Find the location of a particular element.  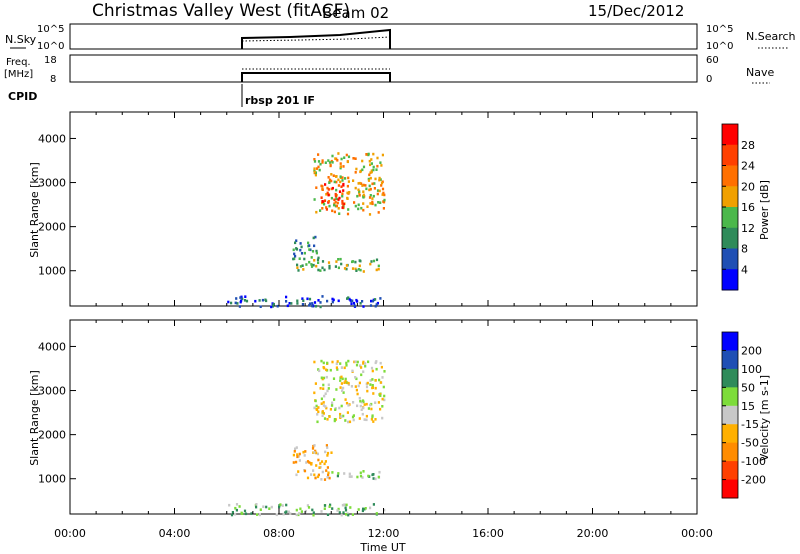

x-tick-label: 00:00 is located at coordinates (70, 533).